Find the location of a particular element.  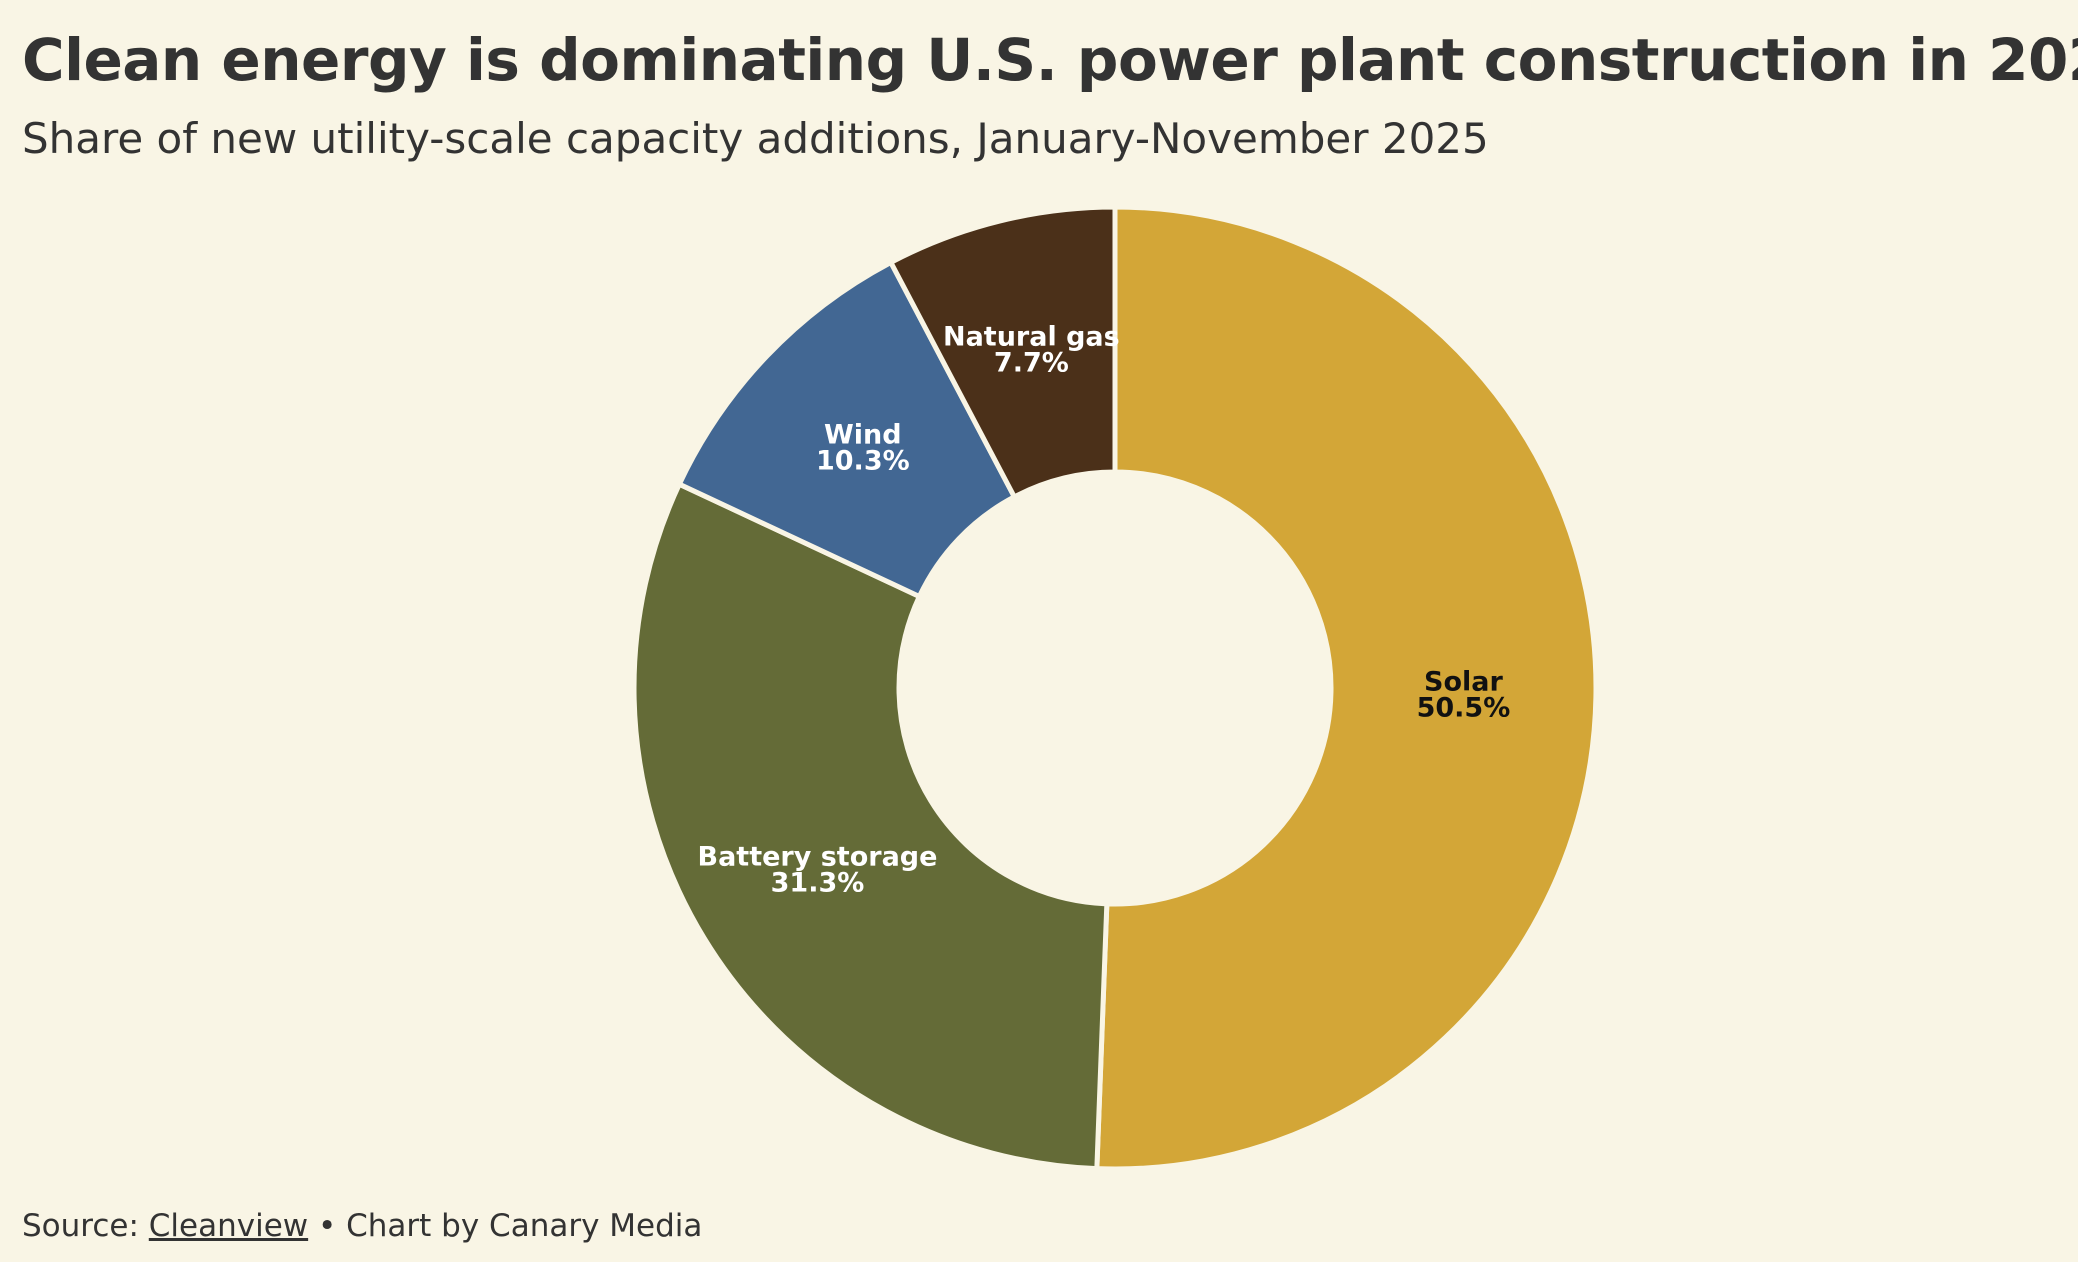

slice-label-wind: Wind 10.3% is located at coordinates (863, 447).